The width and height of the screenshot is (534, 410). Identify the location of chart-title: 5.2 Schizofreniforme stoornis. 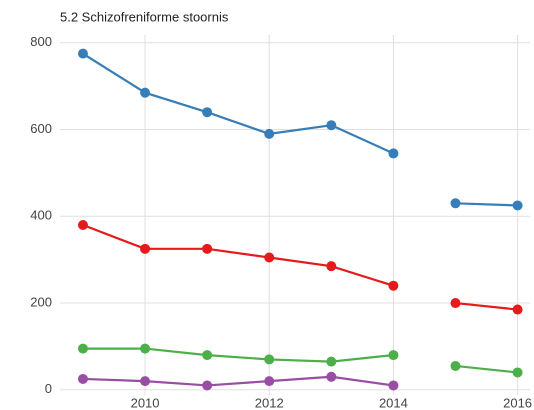
(144, 16).